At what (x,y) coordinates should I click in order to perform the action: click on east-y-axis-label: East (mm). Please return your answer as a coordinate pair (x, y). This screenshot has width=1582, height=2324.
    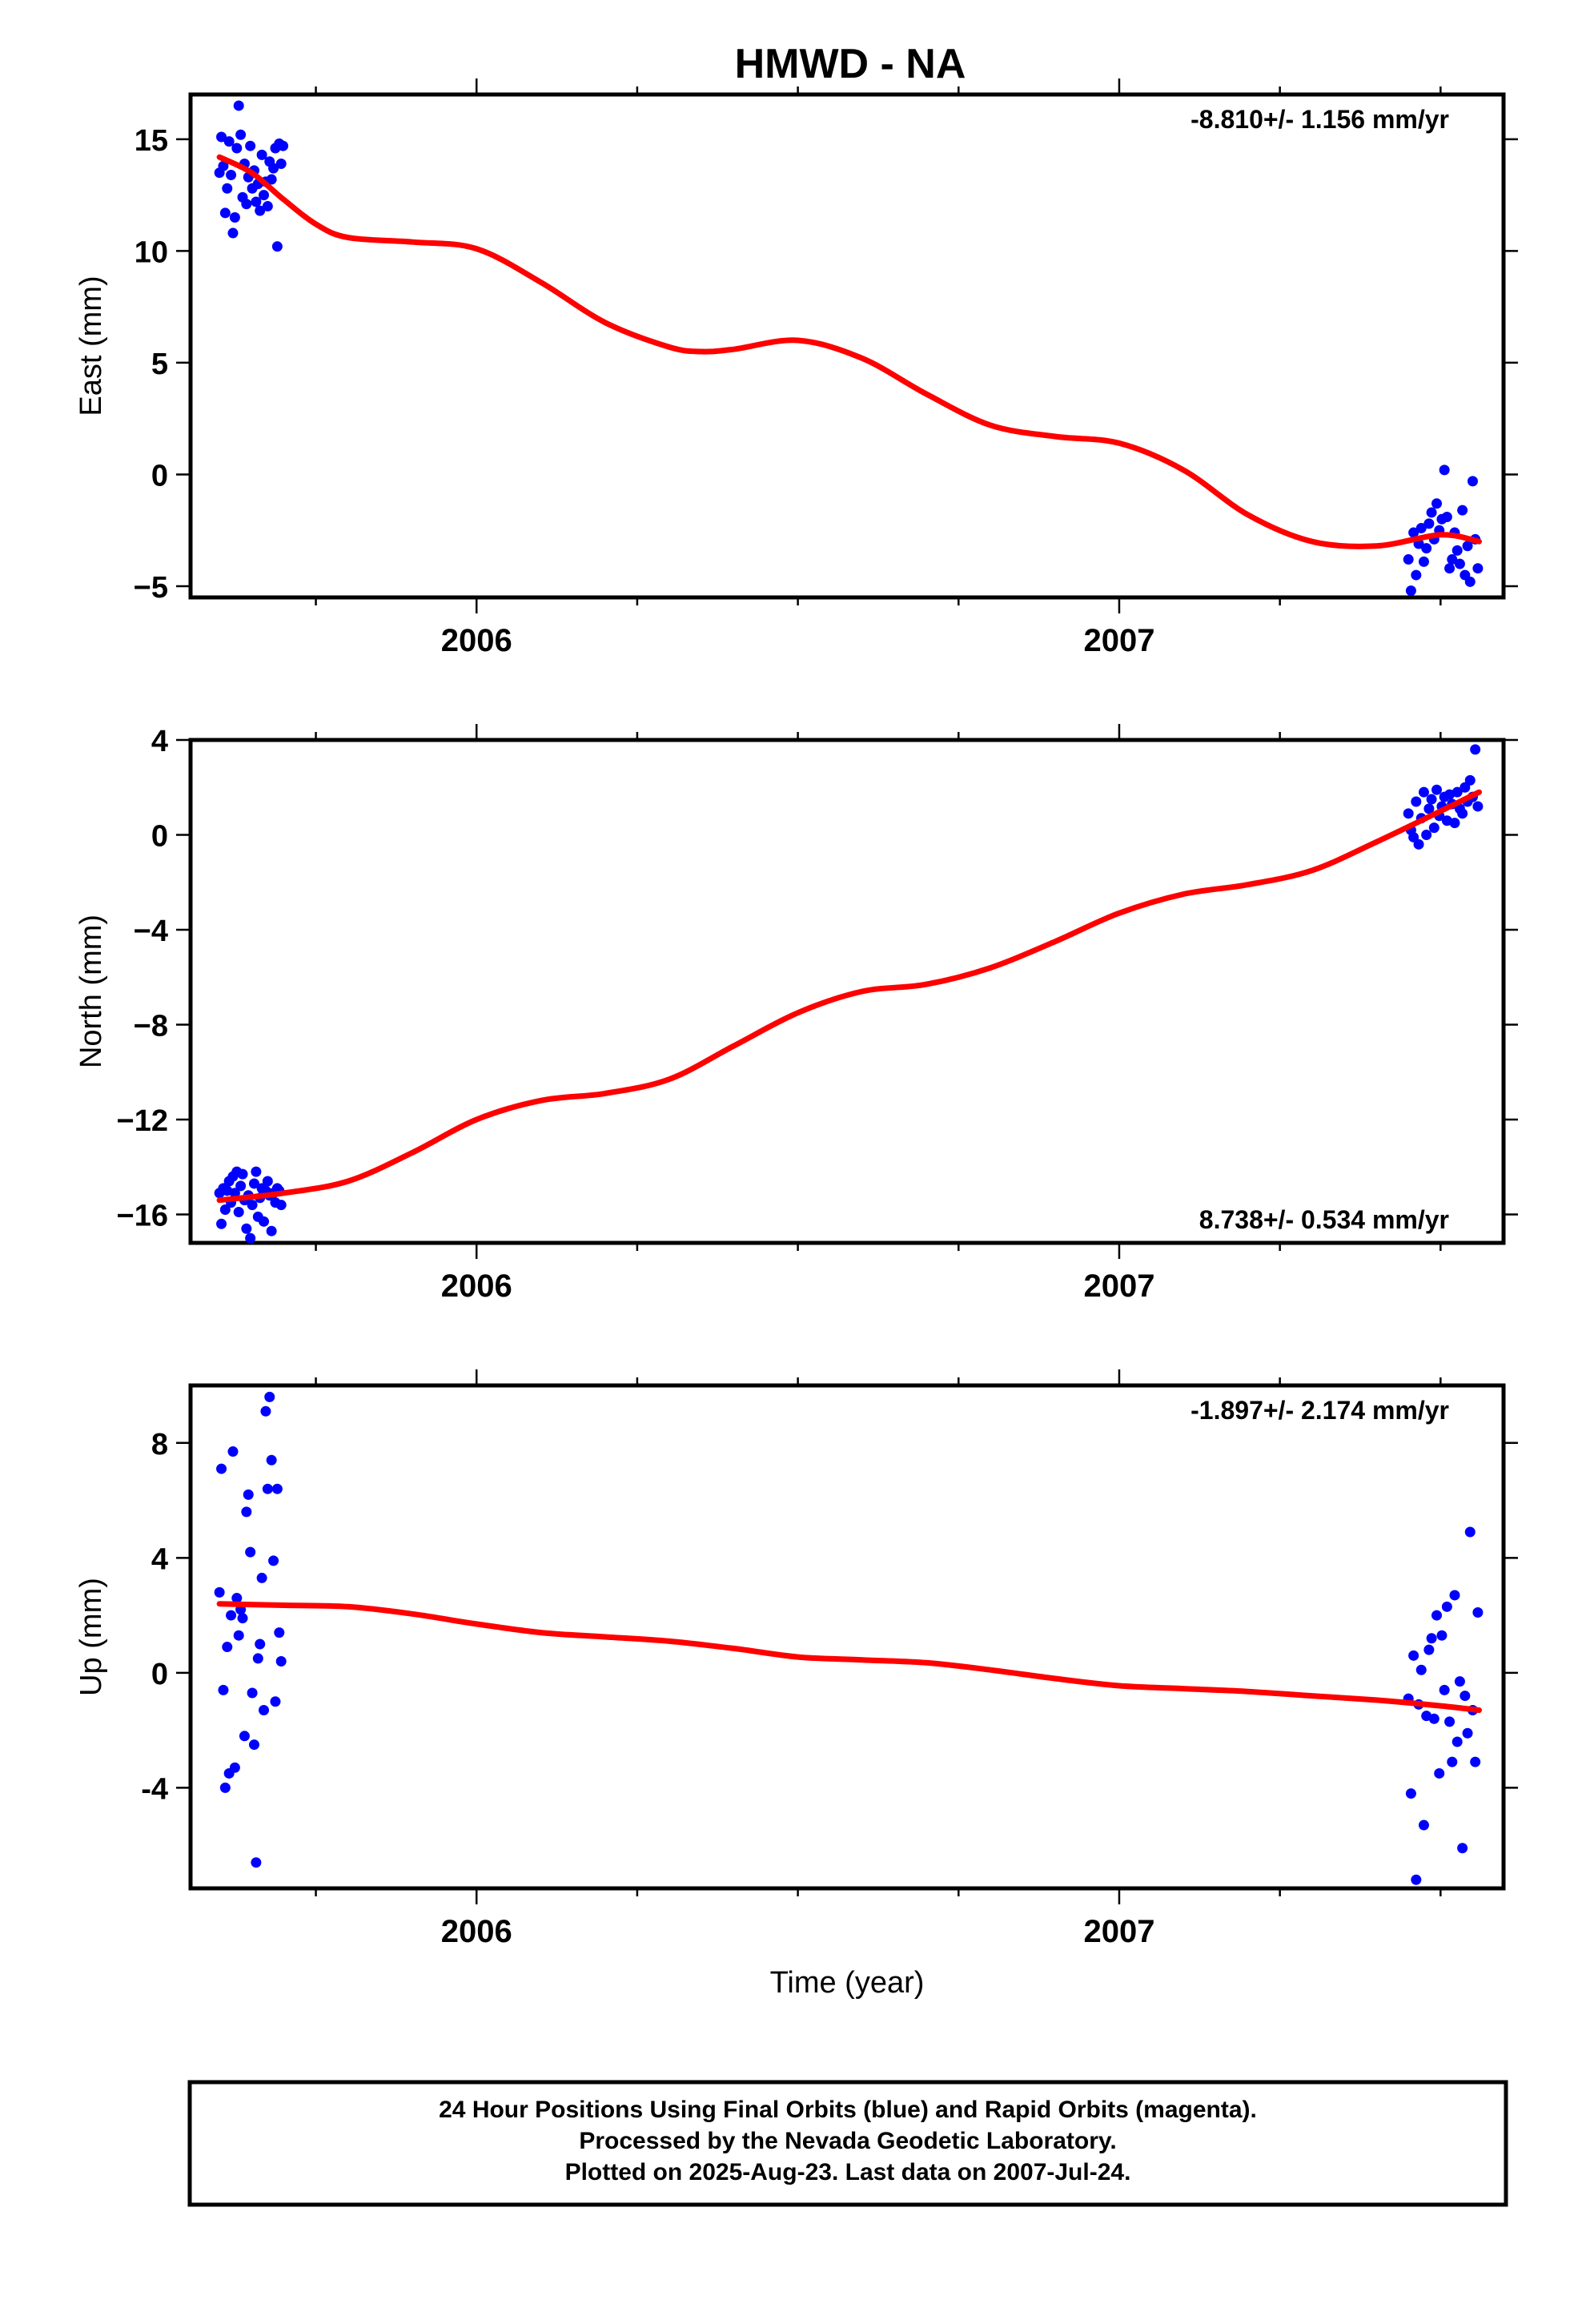
    Looking at the image, I should click on (91, 345).